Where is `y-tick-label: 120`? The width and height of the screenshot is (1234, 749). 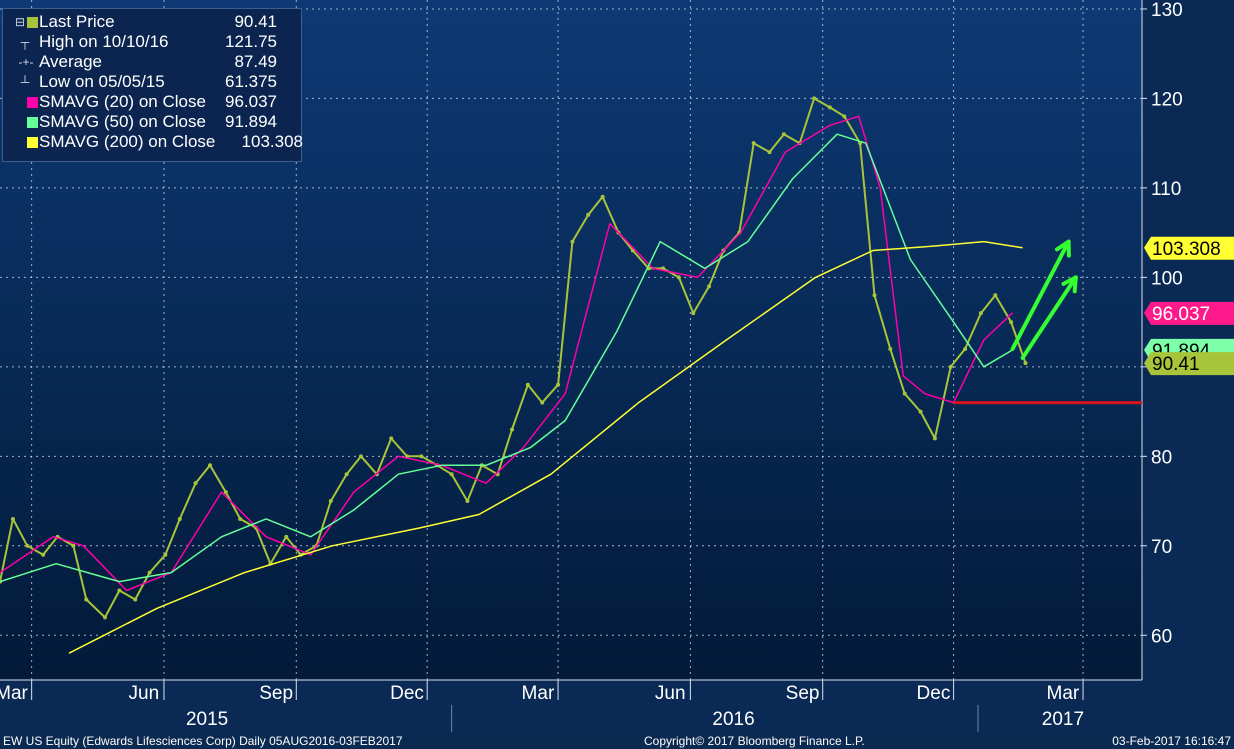 y-tick-label: 120 is located at coordinates (1167, 99).